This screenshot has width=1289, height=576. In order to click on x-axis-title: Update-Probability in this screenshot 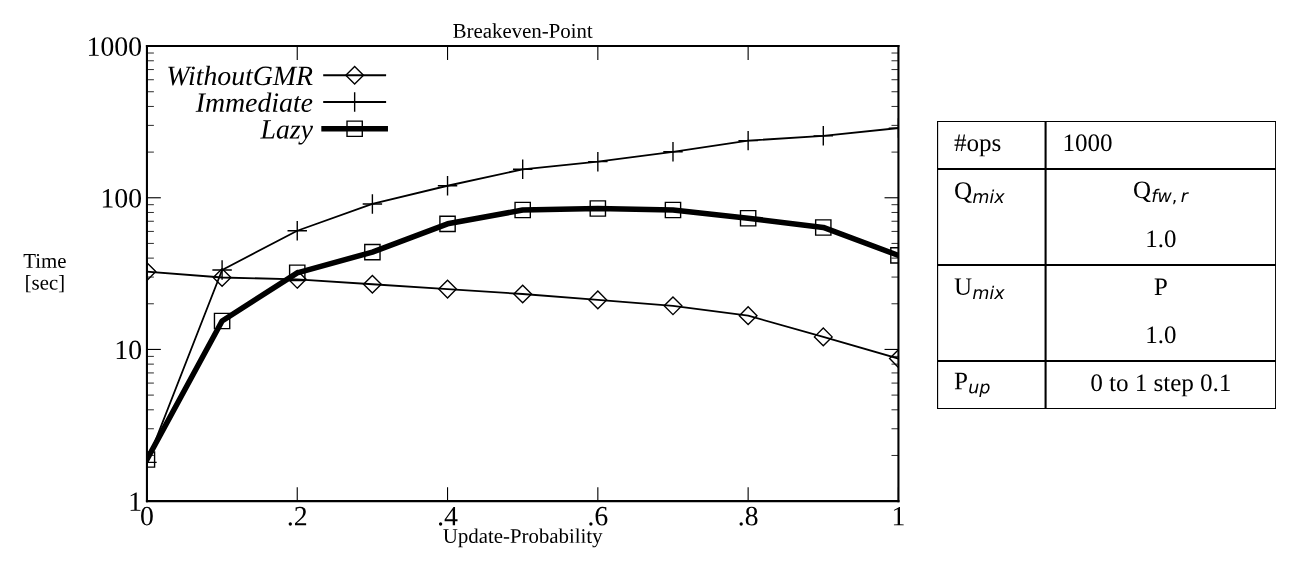, I will do `click(523, 538)`.